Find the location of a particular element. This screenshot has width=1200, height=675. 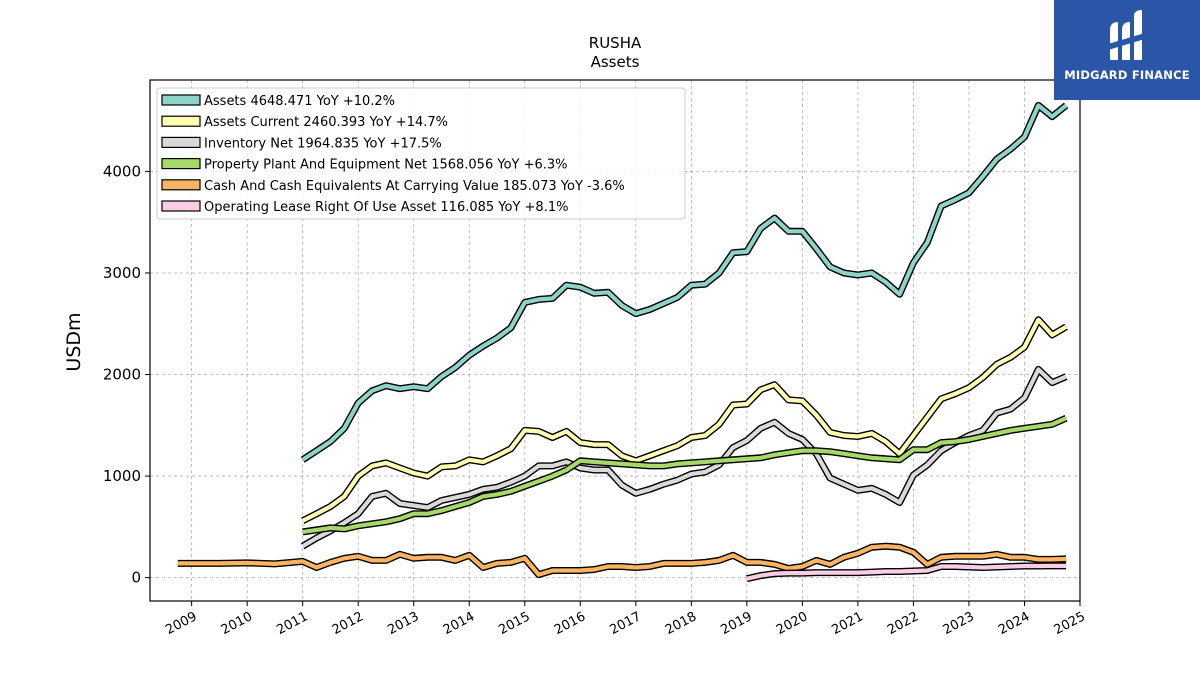

y-axis: 0 1000 2000 3000 4000 is located at coordinates (126, 374).